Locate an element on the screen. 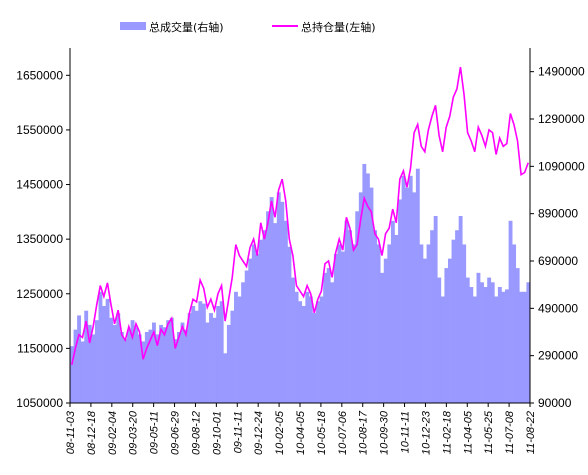  x-tick-label: 09-11-11 is located at coordinates (238, 432).